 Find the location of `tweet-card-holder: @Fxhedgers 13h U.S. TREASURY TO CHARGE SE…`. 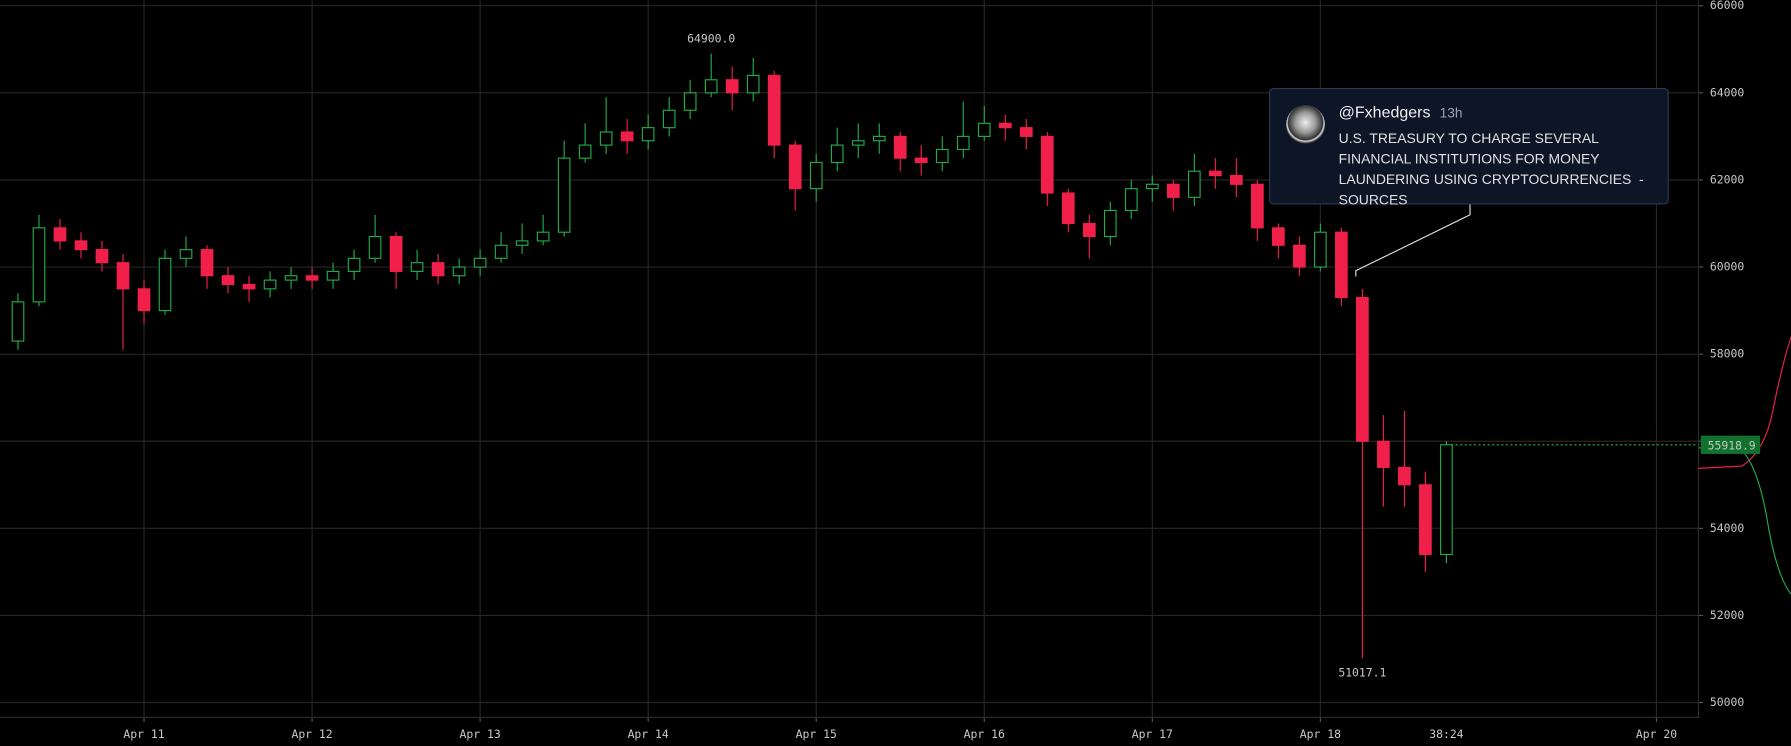

tweet-card-holder: @Fxhedgers 13h U.S. TREASURY TO CHARGE SE… is located at coordinates (1469, 147).